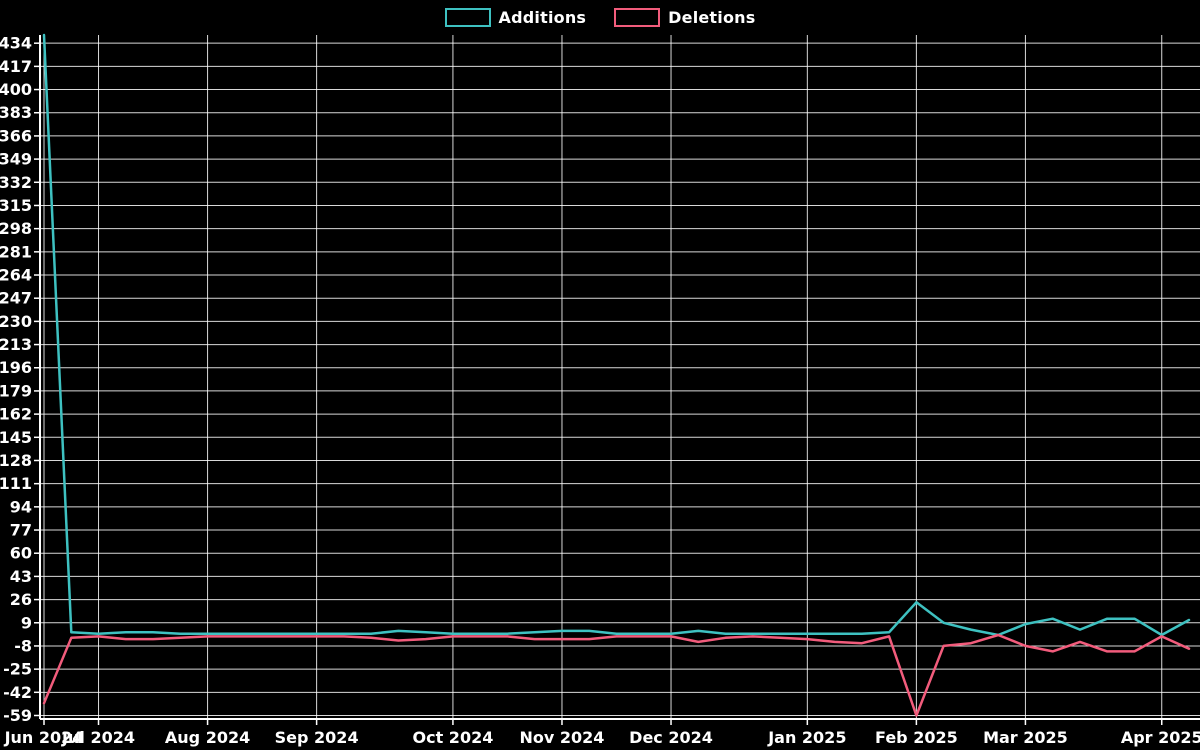 Image resolution: width=1200 pixels, height=750 pixels. Describe the element at coordinates (16, 460) in the screenshot. I see `y-tick-label: 128` at that location.